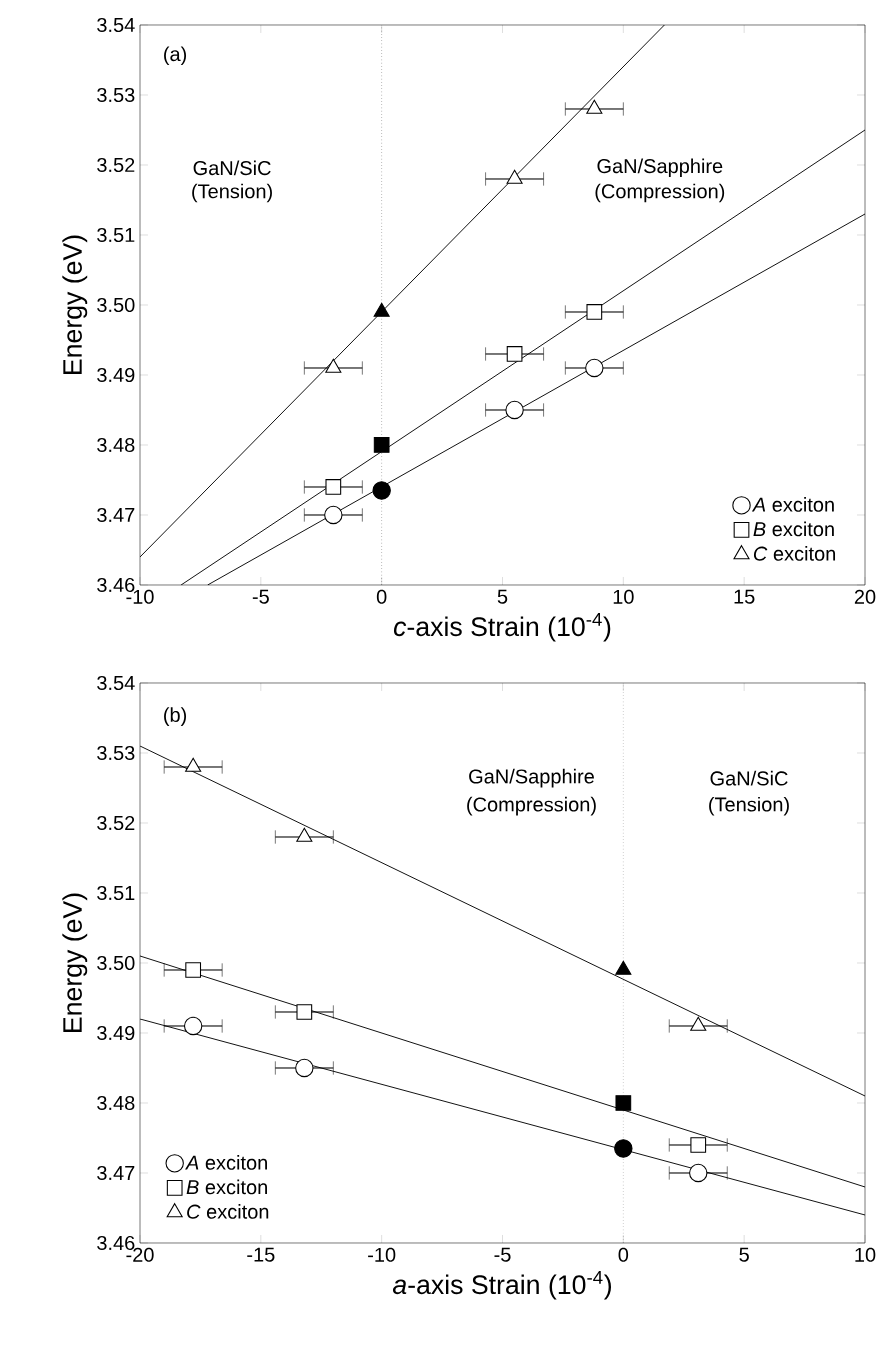 The width and height of the screenshot is (881, 1369). I want to click on x-axis-title: c-axis Strain (10$^{-4}$), so click(502, 627).